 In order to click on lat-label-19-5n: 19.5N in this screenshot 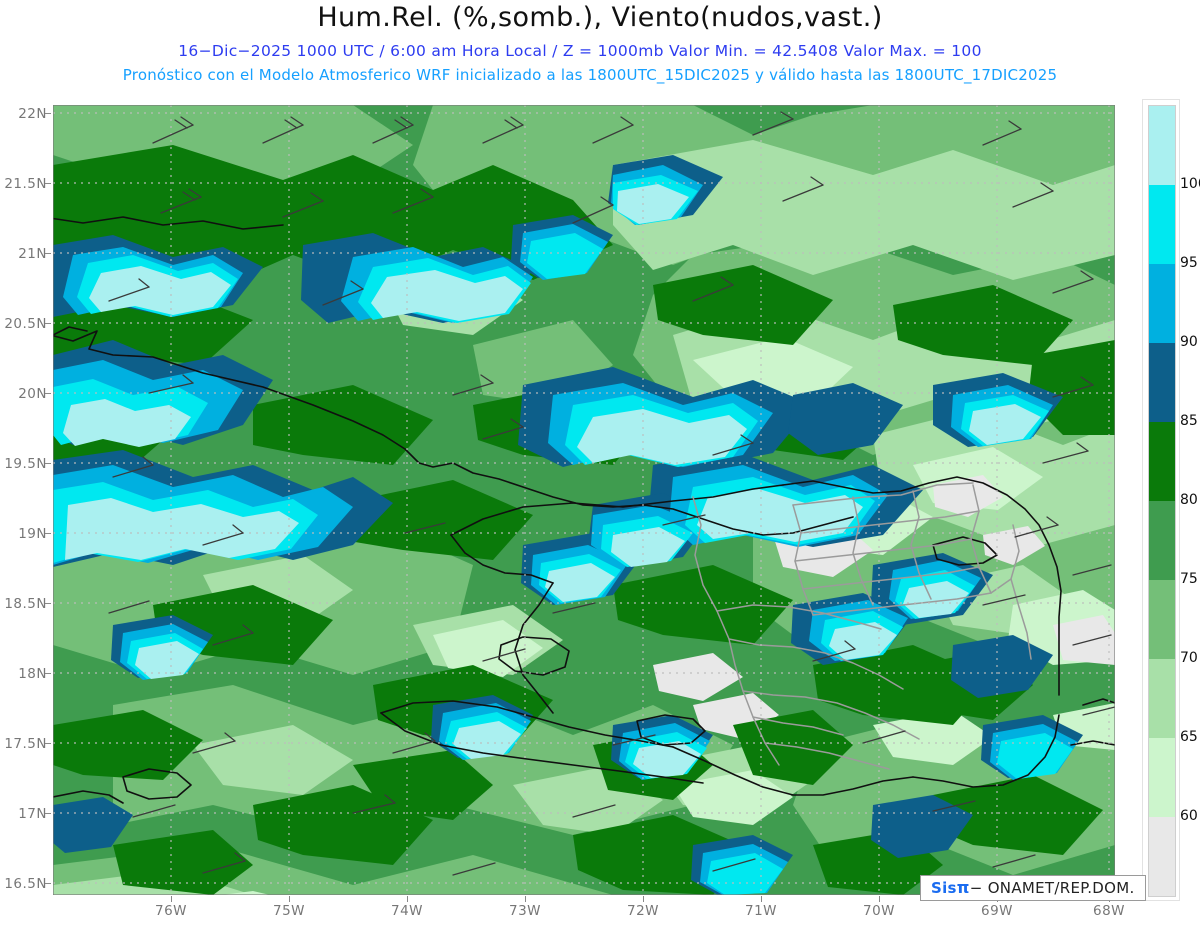, I will do `click(25, 464)`.